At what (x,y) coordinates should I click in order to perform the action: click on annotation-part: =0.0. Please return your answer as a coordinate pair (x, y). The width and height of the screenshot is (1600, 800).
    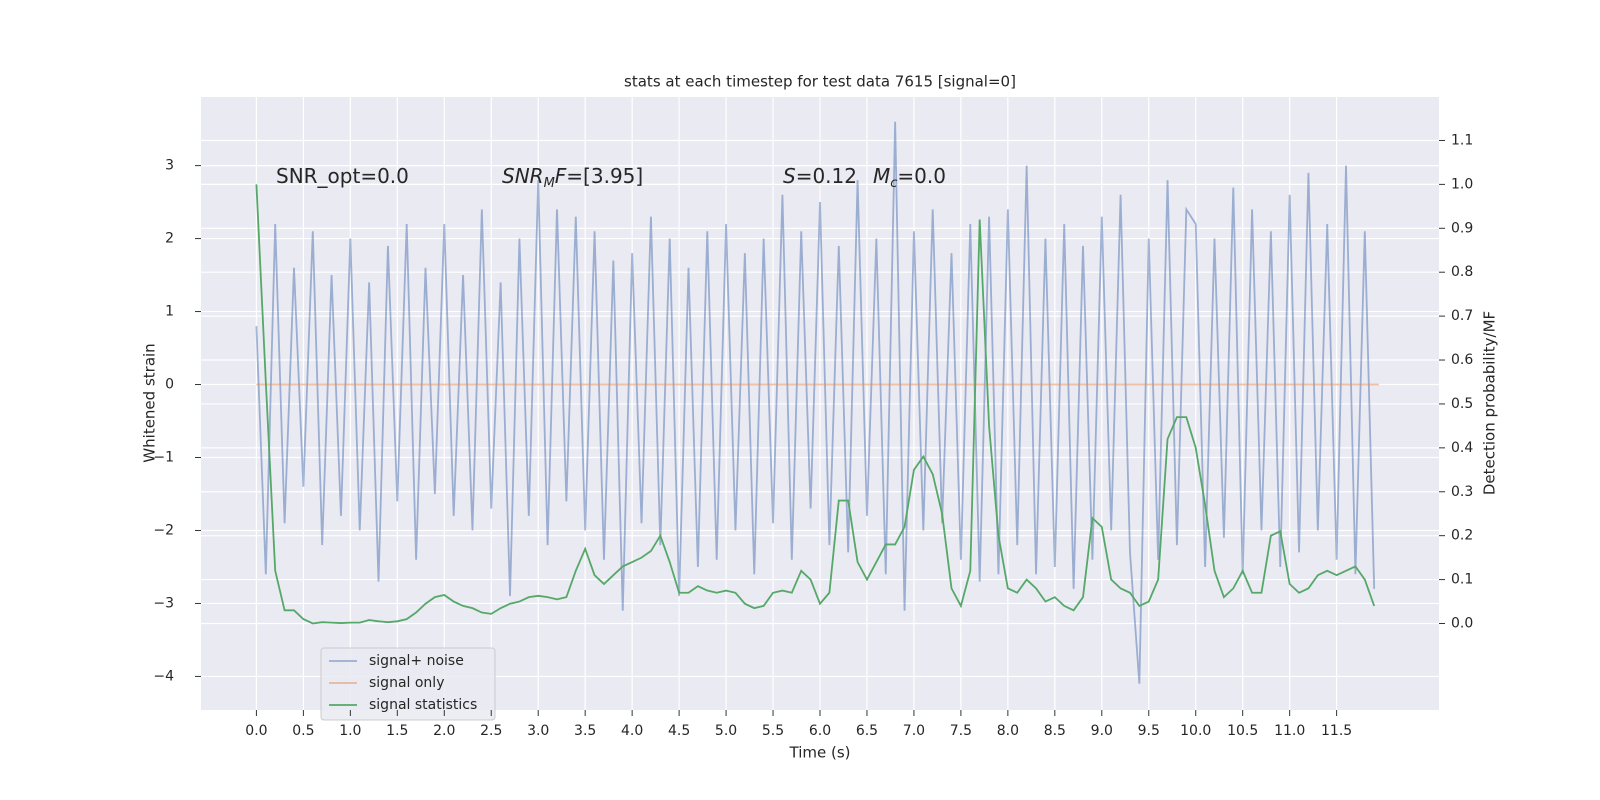
    Looking at the image, I should click on (921, 176).